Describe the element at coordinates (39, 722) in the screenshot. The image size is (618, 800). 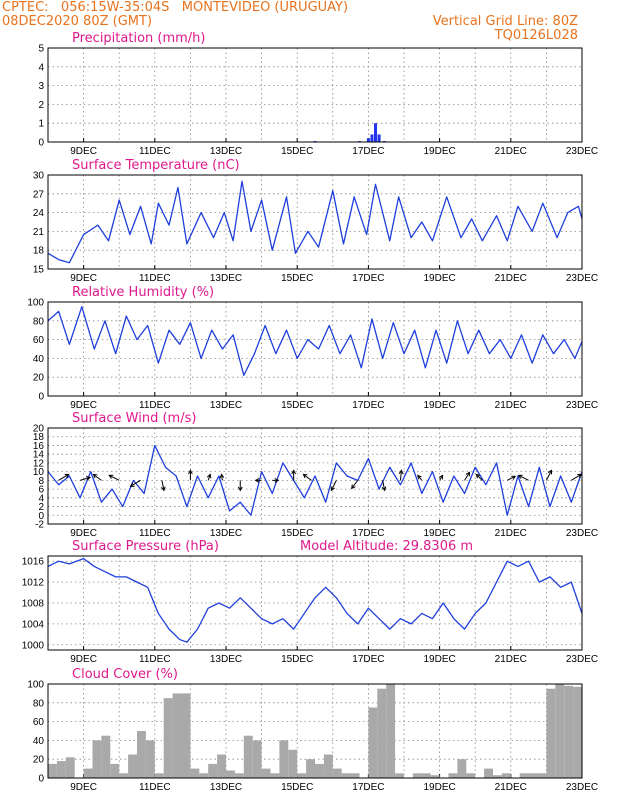
I see `cloud-ytick-label: 60` at that location.